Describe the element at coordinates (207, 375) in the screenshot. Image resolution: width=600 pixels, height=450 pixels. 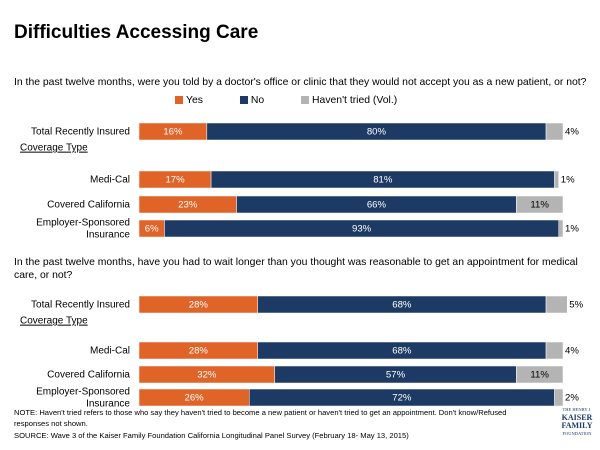
I see `data-label-yes: 32%` at that location.